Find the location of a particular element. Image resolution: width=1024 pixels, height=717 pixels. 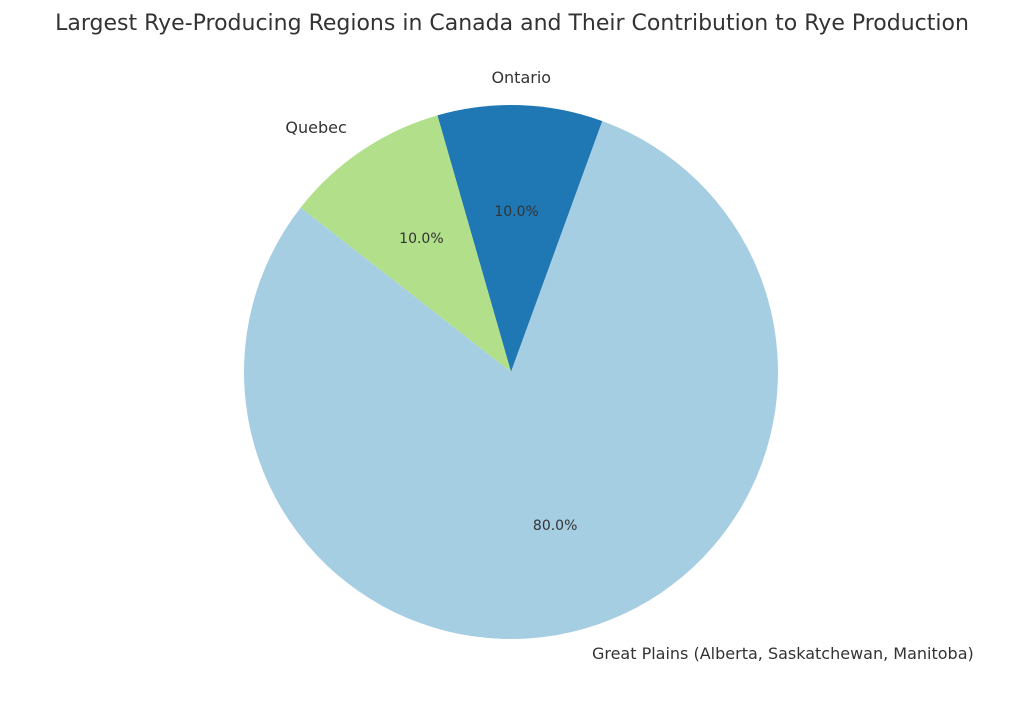

slice-percent-quebec: 10.0% is located at coordinates (421, 239).